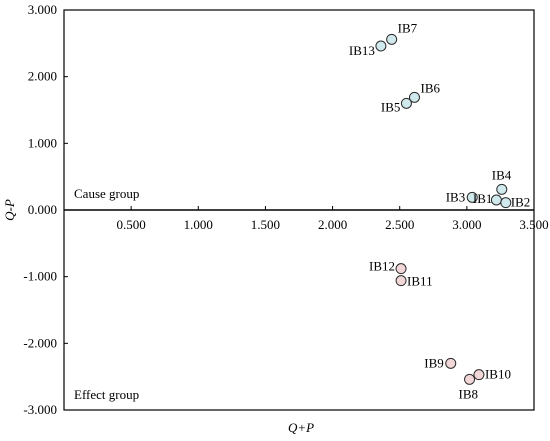  What do you see at coordinates (420, 281) in the screenshot?
I see `point-label: IB11` at bounding box center [420, 281].